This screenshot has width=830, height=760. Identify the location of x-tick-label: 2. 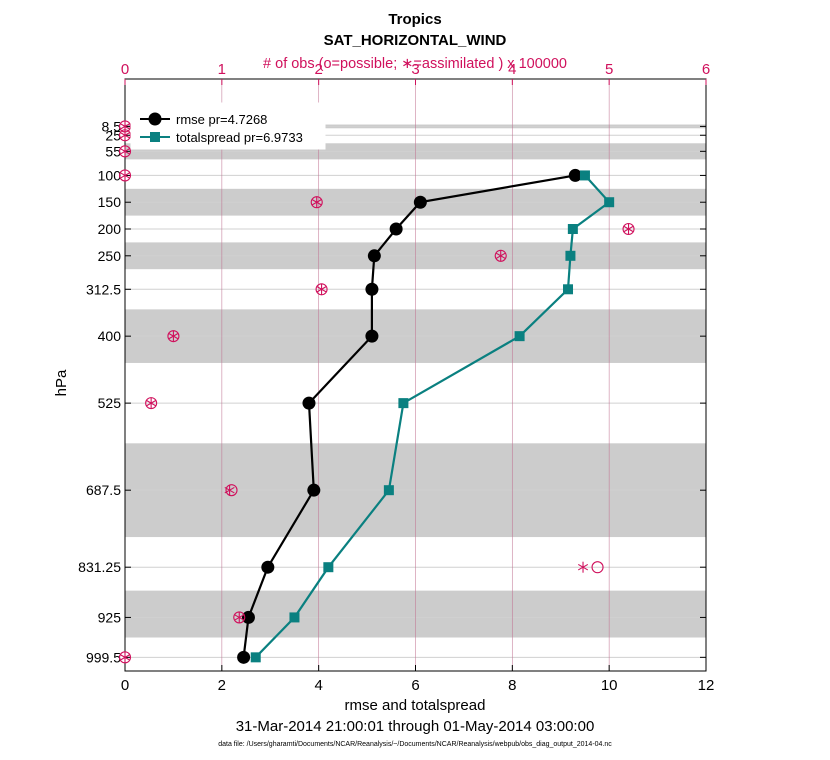
(222, 685).